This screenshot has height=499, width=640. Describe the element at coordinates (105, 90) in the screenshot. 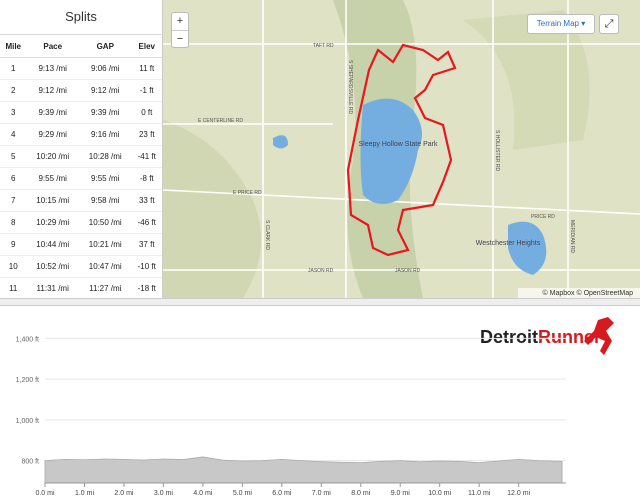

I see `split-cell: 9:12 /mi` at that location.